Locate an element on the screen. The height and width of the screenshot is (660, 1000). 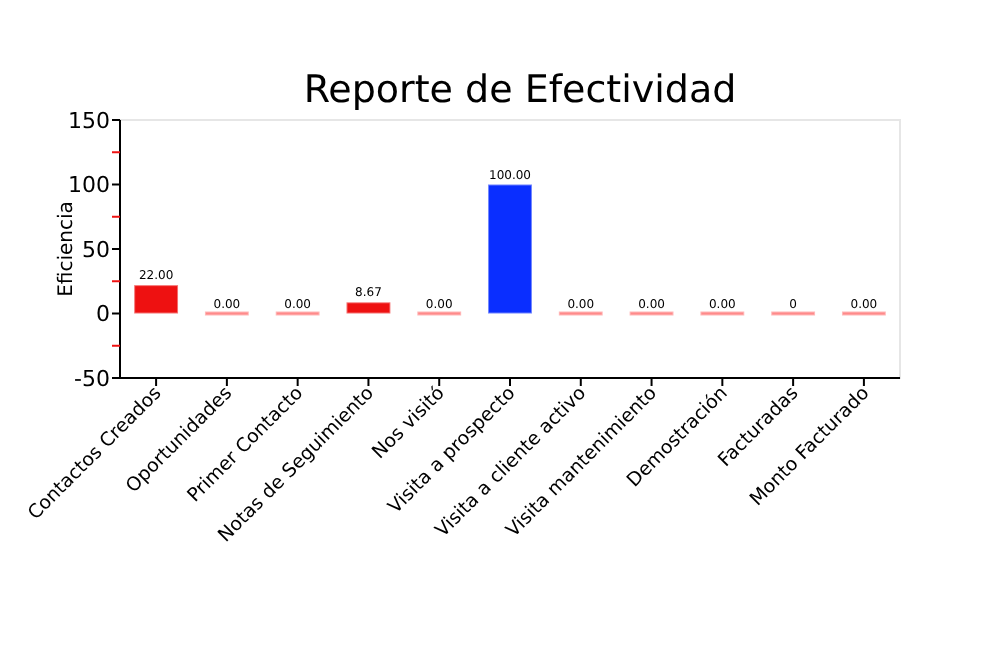
y-axis-title: Eficiencia is located at coordinates (67, 249).